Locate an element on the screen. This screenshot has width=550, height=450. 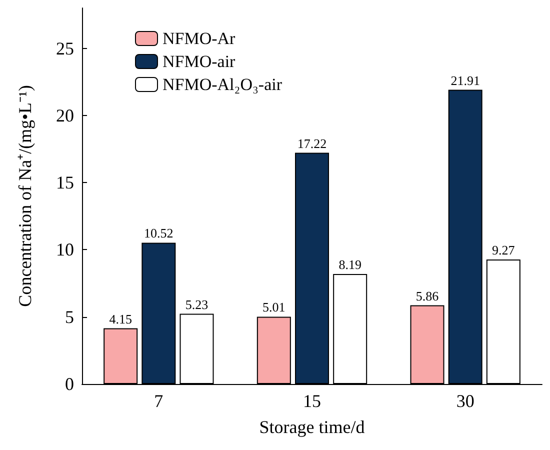
y-tick-label: 20 is located at coordinates (65, 115).